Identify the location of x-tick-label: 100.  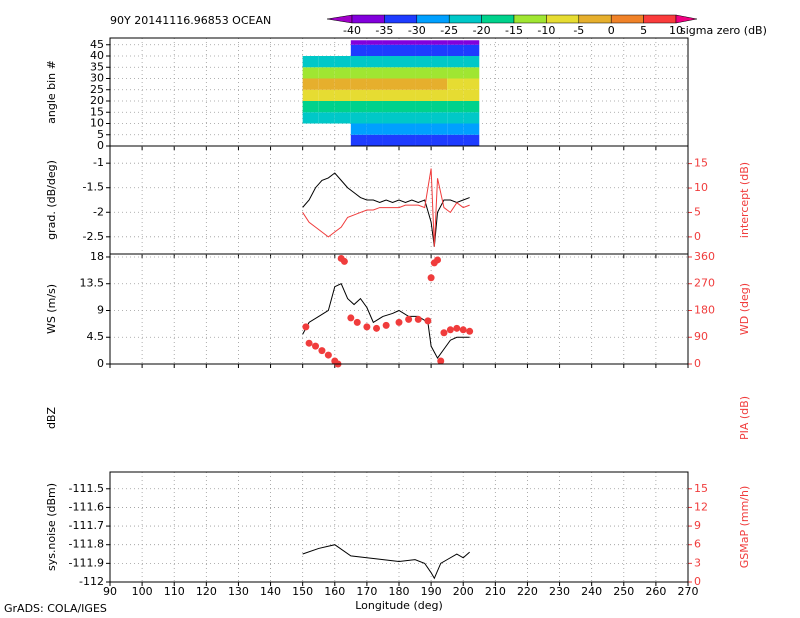
(142, 591).